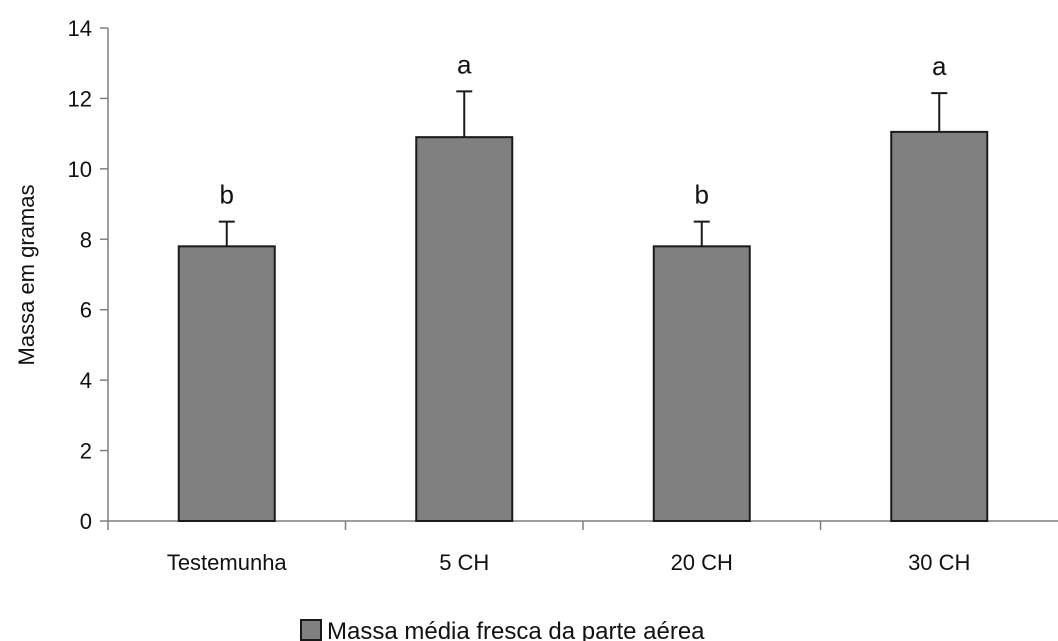 This screenshot has width=1058, height=641. Describe the element at coordinates (582, 547) in the screenshot. I see `x-axis: Testemunha 5 CH 20 CH 30 CH` at that location.